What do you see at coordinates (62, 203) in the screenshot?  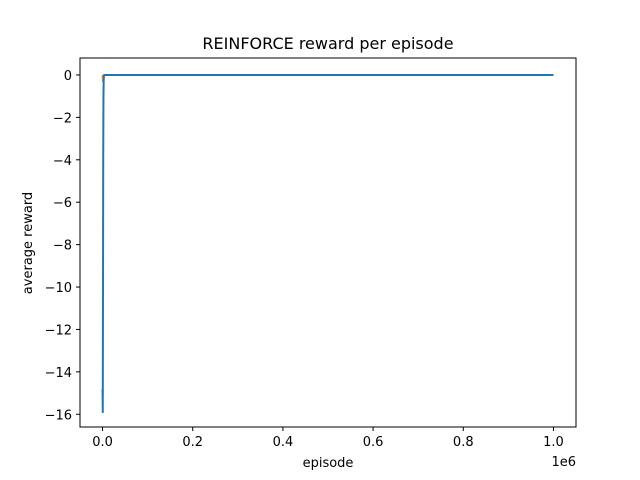 I see `y-tick-label: −6` at bounding box center [62, 203].